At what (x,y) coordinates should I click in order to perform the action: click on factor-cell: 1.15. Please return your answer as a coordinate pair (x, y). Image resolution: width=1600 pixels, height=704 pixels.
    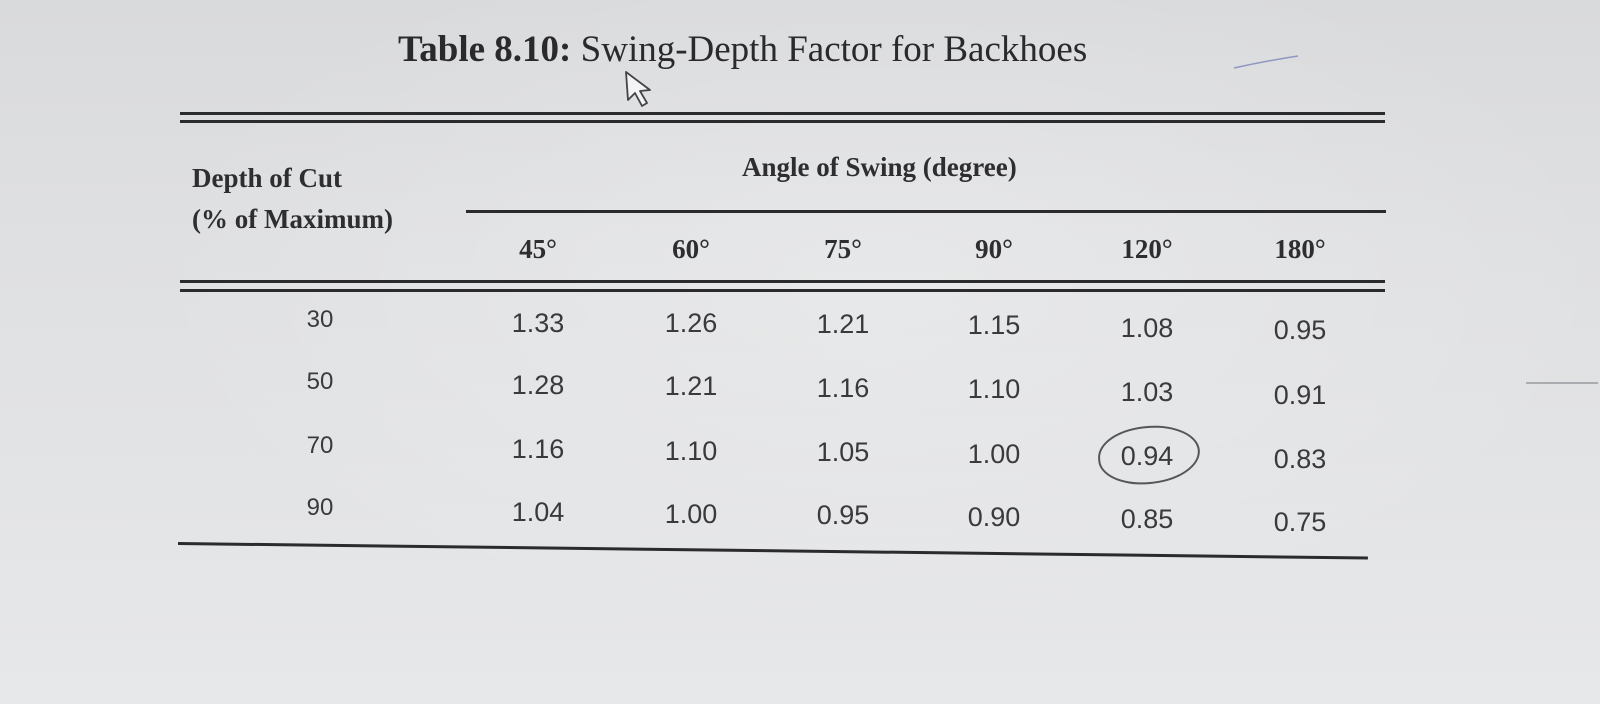
    Looking at the image, I should click on (994, 325).